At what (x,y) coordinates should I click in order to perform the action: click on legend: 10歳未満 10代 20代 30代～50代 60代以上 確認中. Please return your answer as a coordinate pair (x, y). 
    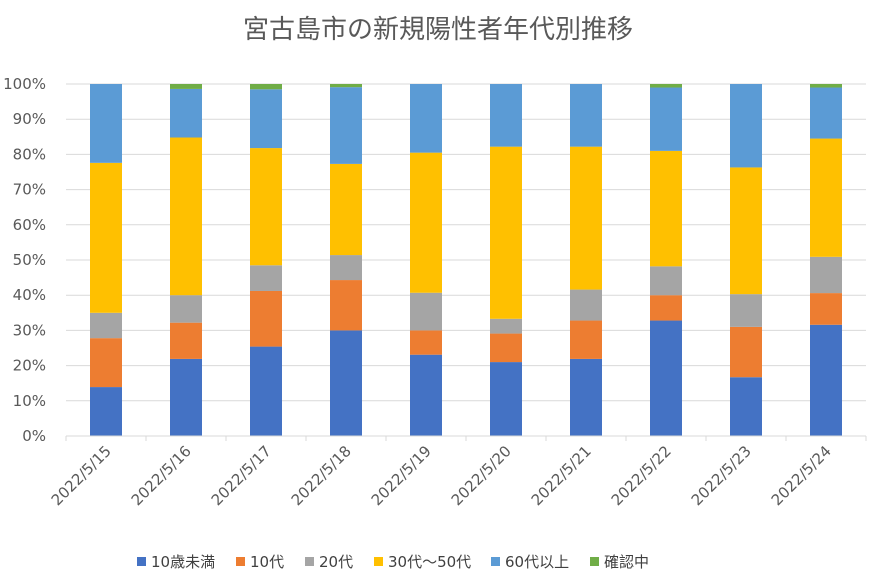
    Looking at the image, I should click on (393, 562).